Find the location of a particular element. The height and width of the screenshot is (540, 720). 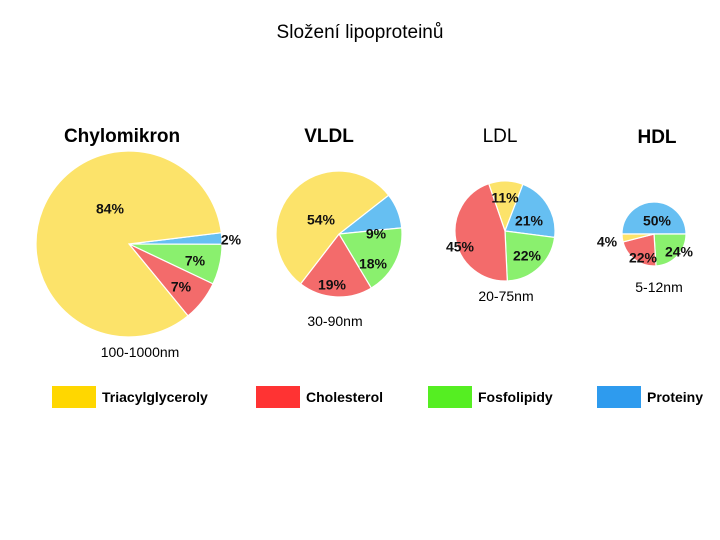

slice-label: 45% is located at coordinates (460, 247).